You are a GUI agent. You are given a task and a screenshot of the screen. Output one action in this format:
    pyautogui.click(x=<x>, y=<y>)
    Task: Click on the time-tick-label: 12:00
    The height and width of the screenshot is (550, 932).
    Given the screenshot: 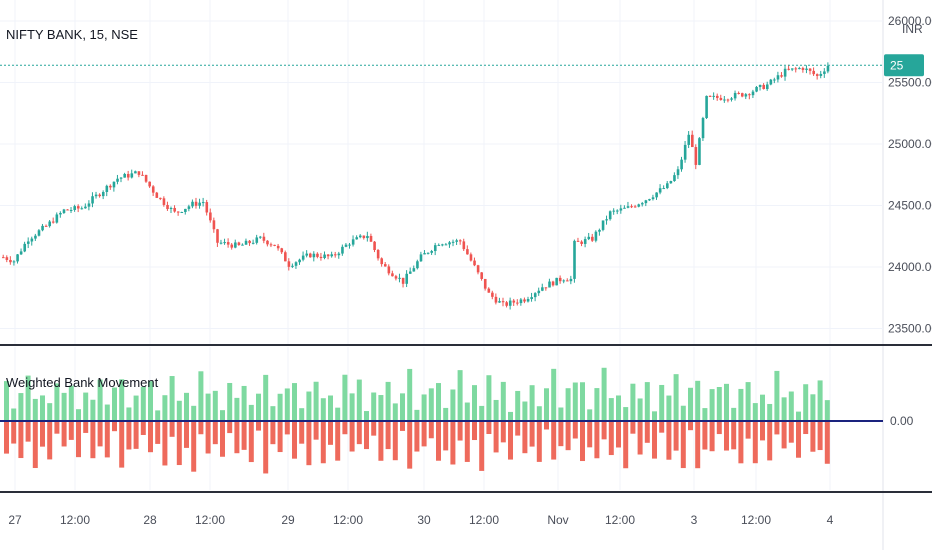 What is the action you would take?
    pyautogui.click(x=75, y=520)
    